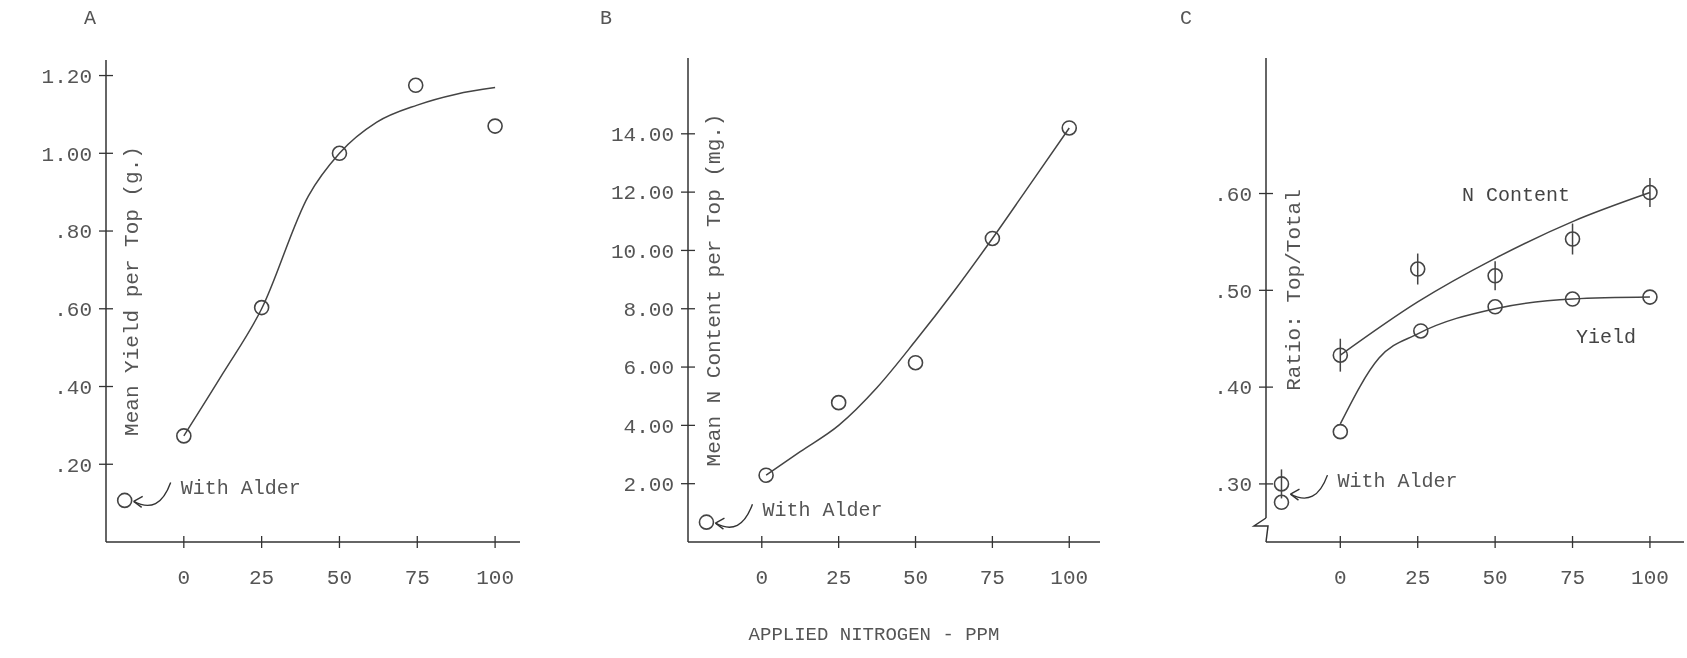 Image resolution: width=1687 pixels, height=658 pixels. I want to click on y-axis-title: Ratio: Top/Total, so click(1294, 290).